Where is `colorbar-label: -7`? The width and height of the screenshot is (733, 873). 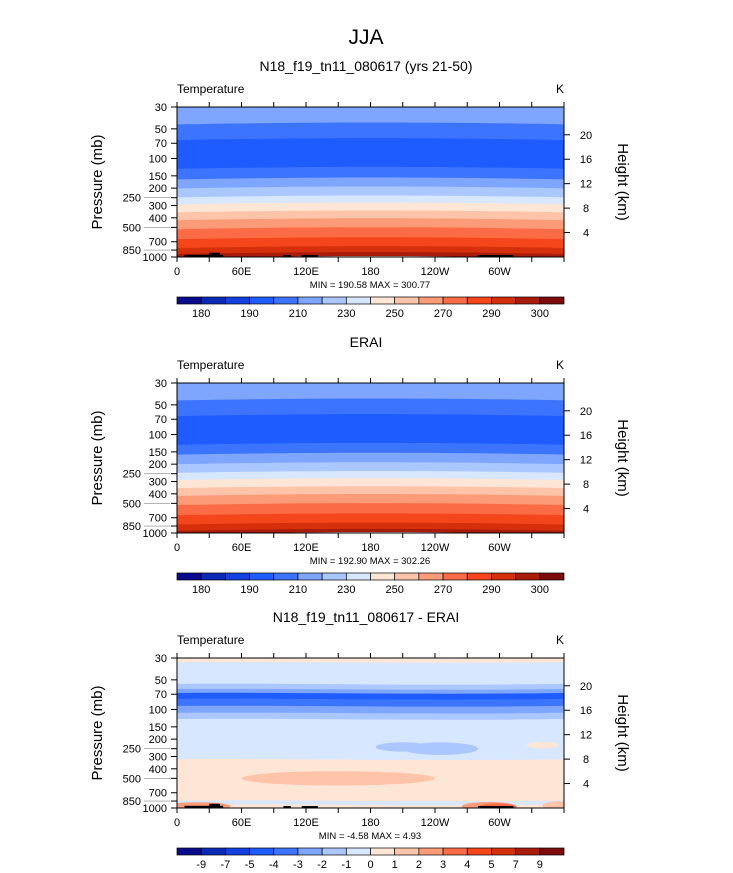
colorbar-label: -7 is located at coordinates (225, 865).